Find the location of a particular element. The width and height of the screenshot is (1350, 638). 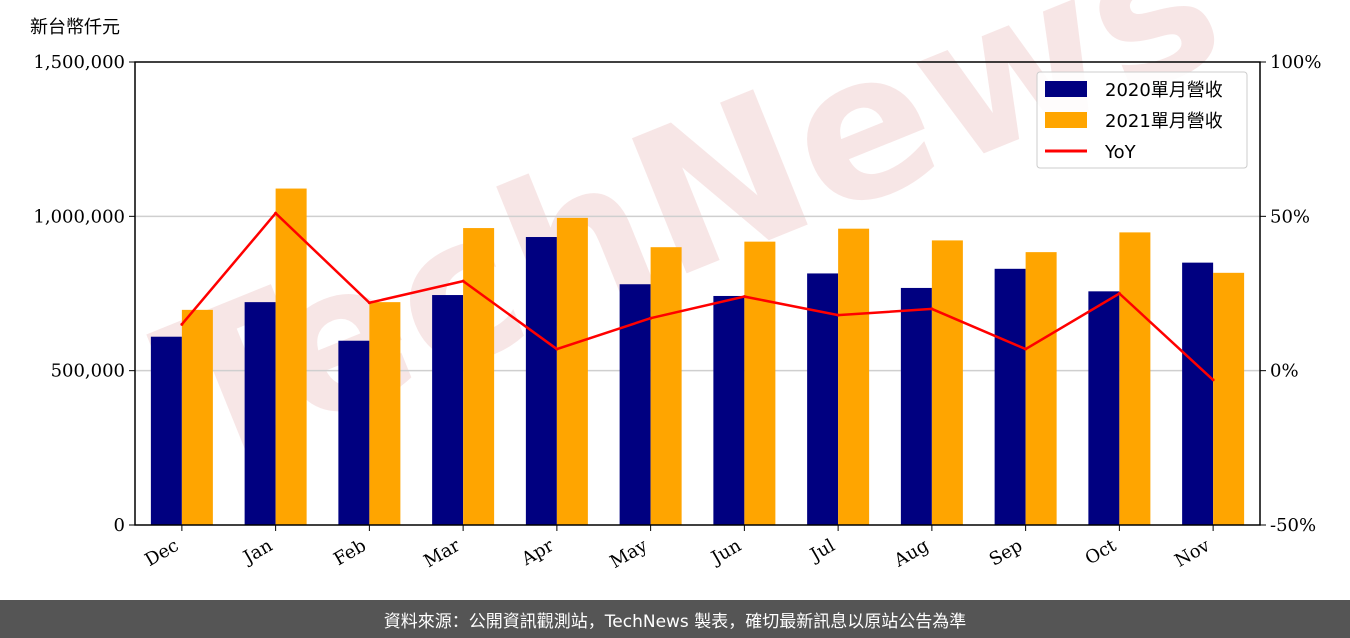

y-left-tick-label: 500,000 is located at coordinates (88, 371).